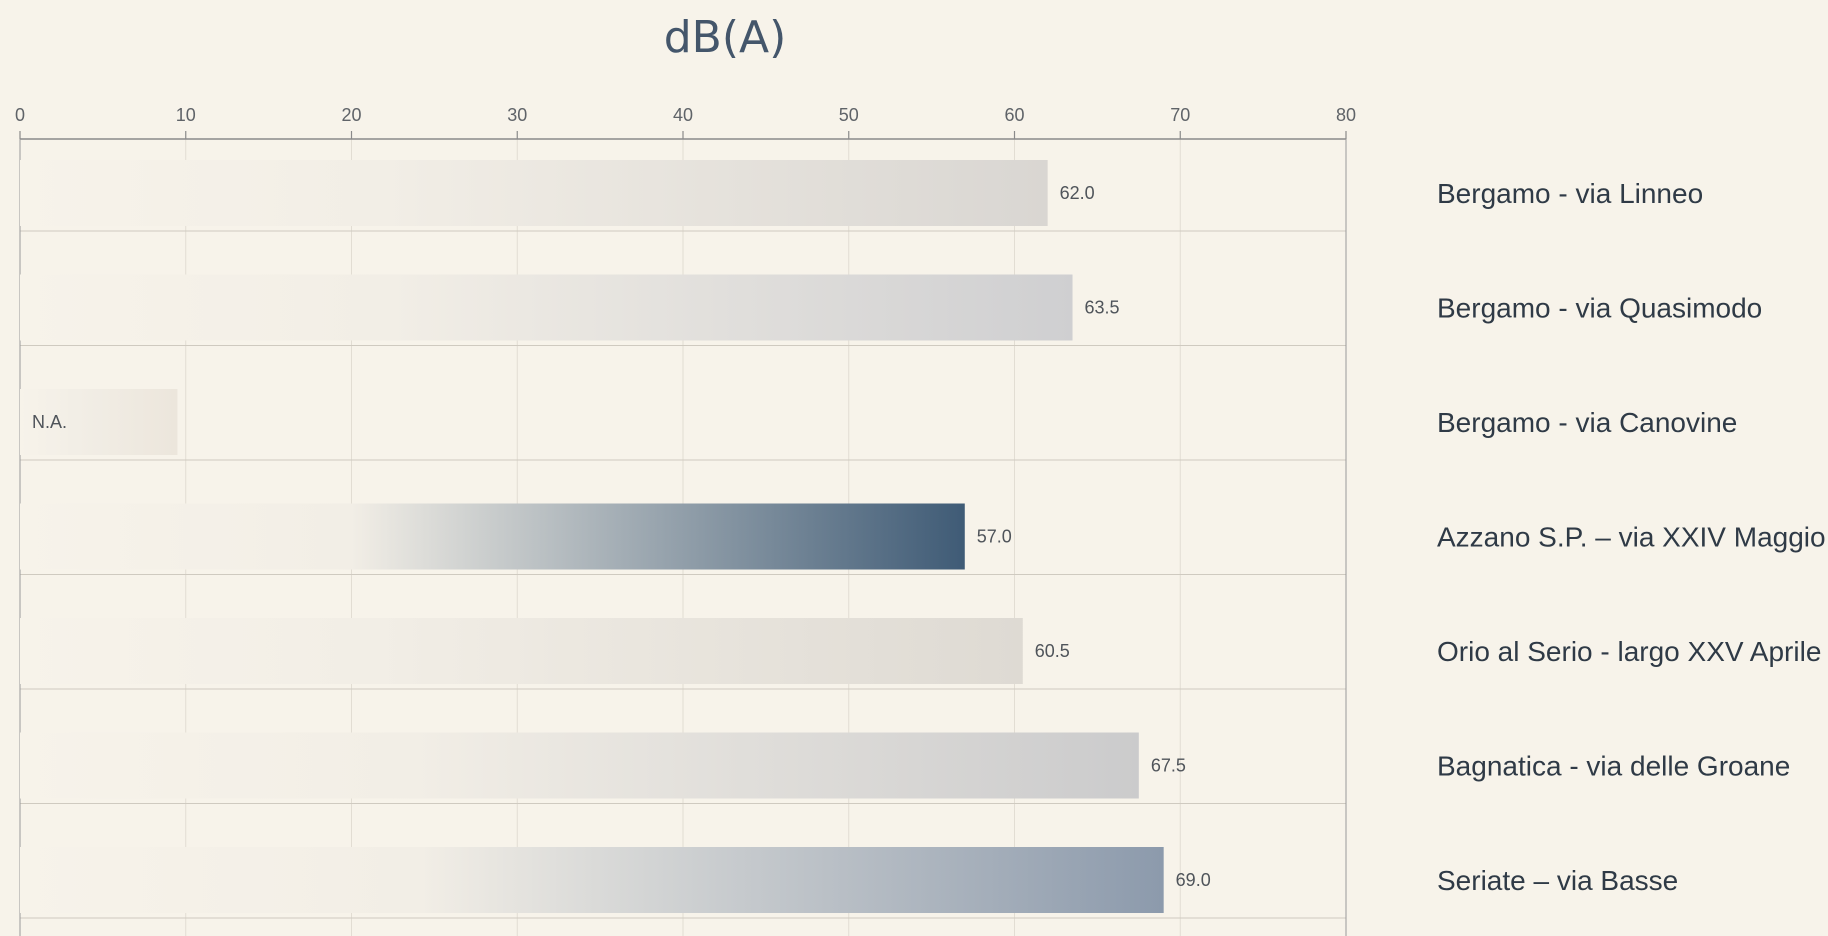 The height and width of the screenshot is (936, 1828). Describe the element at coordinates (20, 115) in the screenshot. I see `x-tick-label: 0` at that location.